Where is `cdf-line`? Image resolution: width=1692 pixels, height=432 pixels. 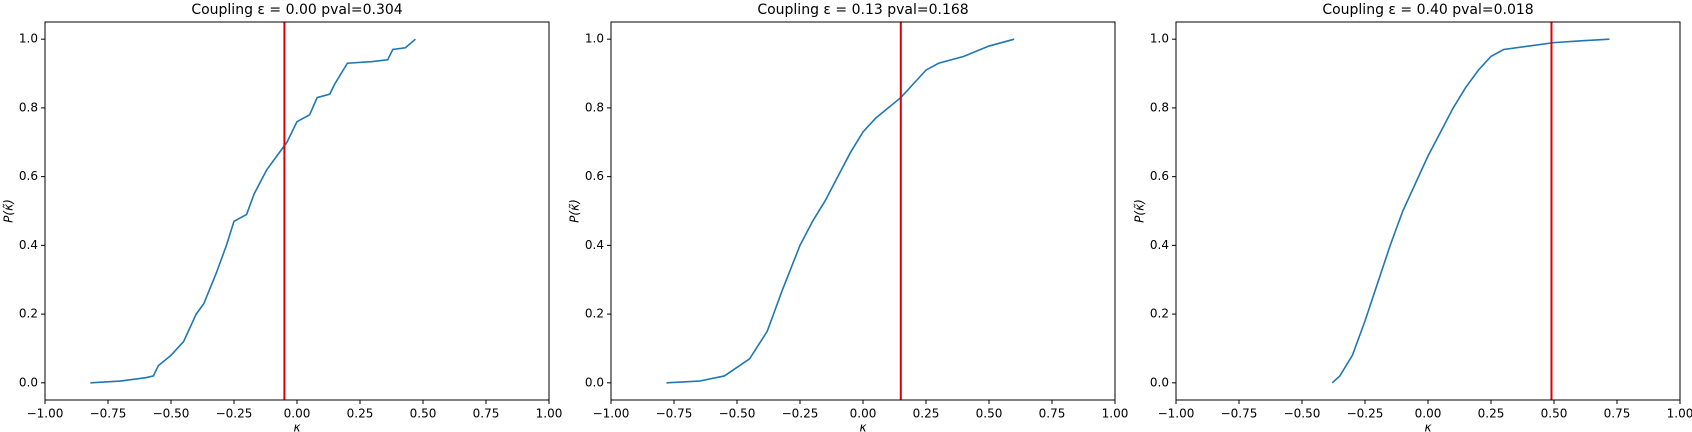
cdf-line is located at coordinates (1470, 211).